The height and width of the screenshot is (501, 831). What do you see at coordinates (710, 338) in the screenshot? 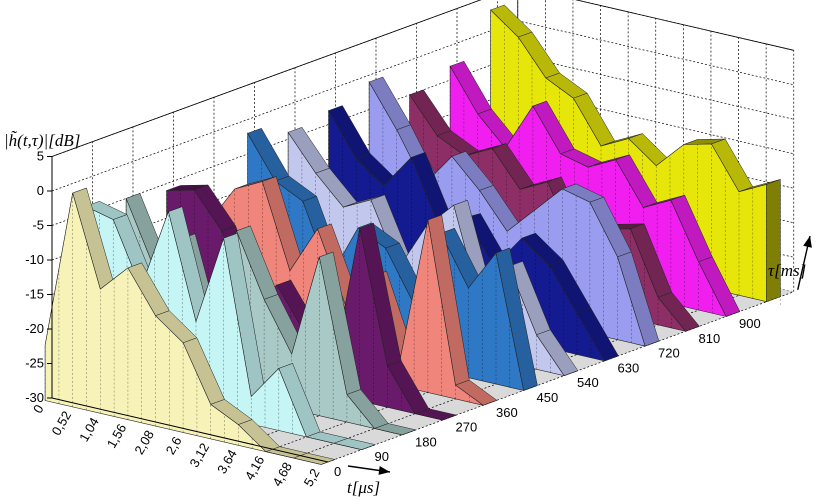
I see `tau-tick-label: 810` at bounding box center [710, 338].